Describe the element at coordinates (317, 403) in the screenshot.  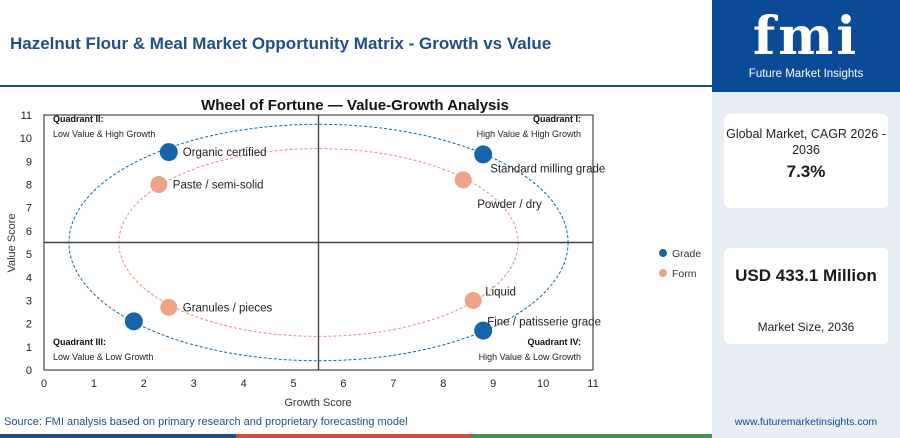
I see `x-axis-label: Growth Score` at that location.